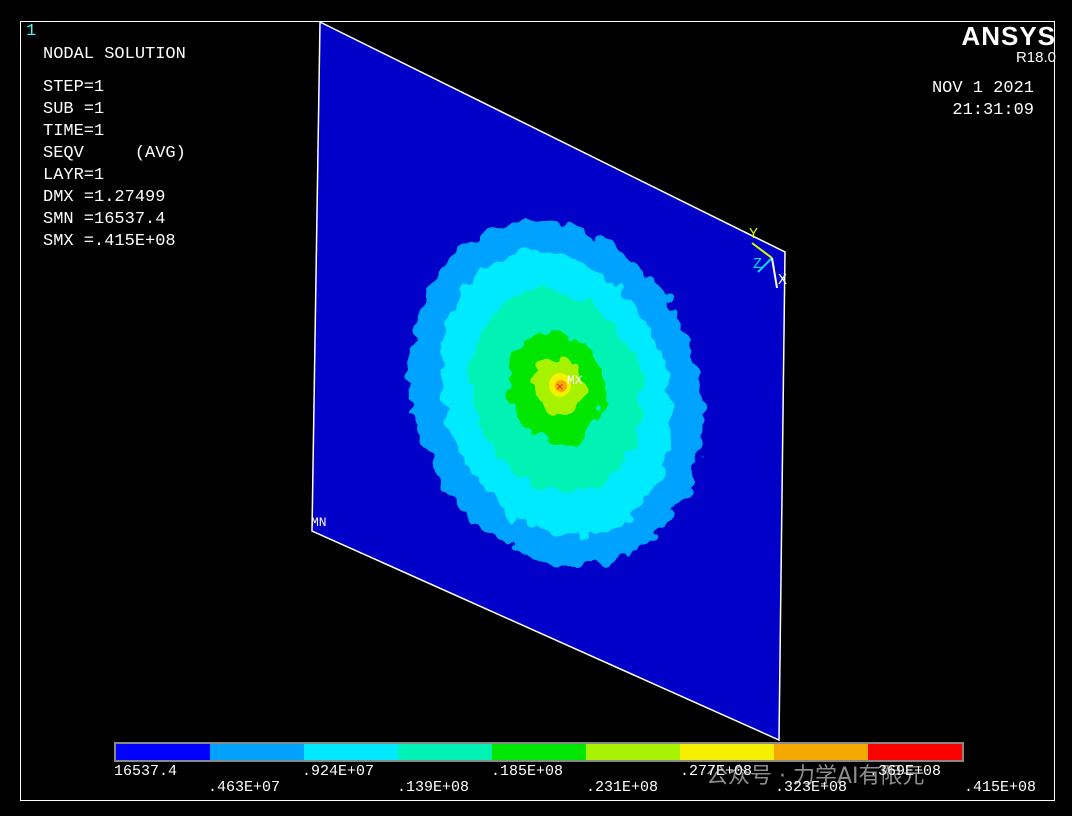 Image resolution: width=1072 pixels, height=816 pixels. I want to click on legend-label: .139E+08, so click(433, 787).